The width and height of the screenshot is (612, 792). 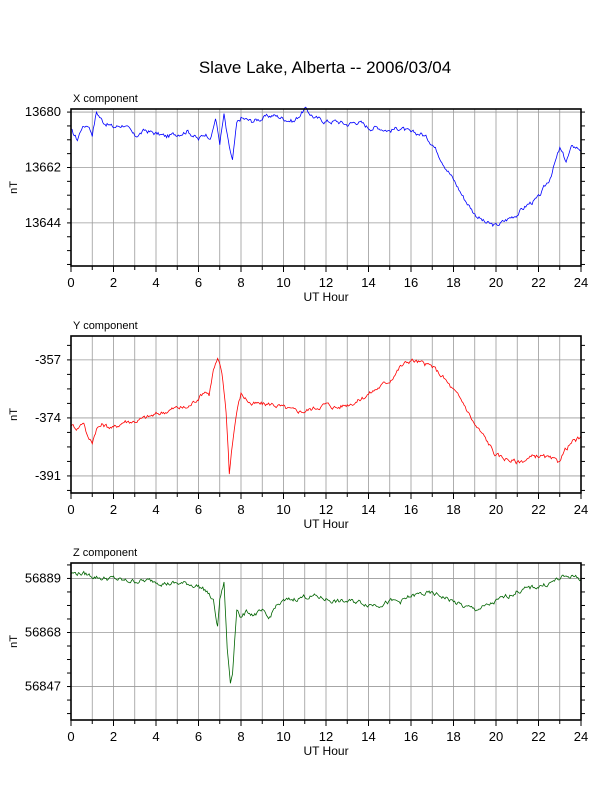 What do you see at coordinates (105, 99) in the screenshot?
I see `panel-label-0: X component` at bounding box center [105, 99].